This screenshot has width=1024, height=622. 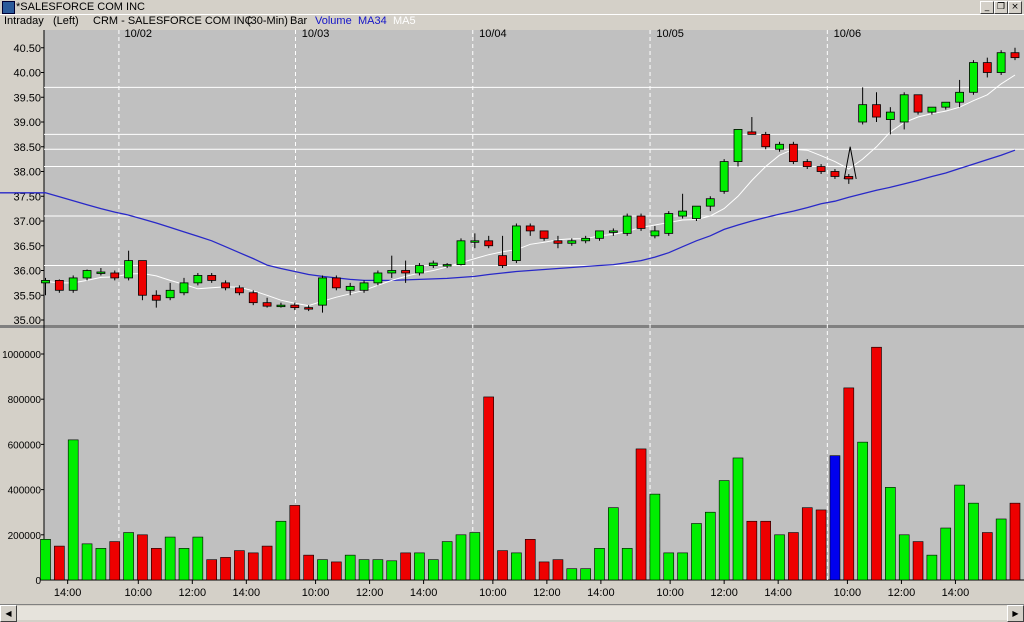 I want to click on legend-ma34: MA34, so click(x=372, y=21).